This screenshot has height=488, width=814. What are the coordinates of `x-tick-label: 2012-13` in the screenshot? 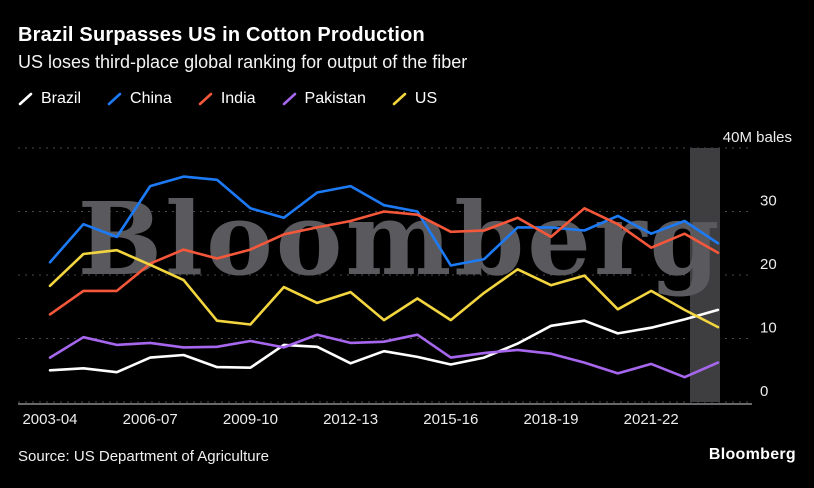 It's located at (350, 419).